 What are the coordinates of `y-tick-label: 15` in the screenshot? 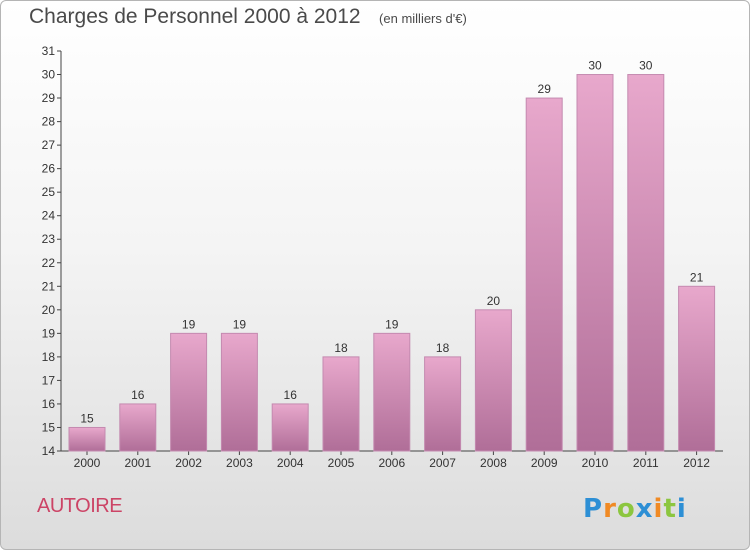 It's located at (49, 427).